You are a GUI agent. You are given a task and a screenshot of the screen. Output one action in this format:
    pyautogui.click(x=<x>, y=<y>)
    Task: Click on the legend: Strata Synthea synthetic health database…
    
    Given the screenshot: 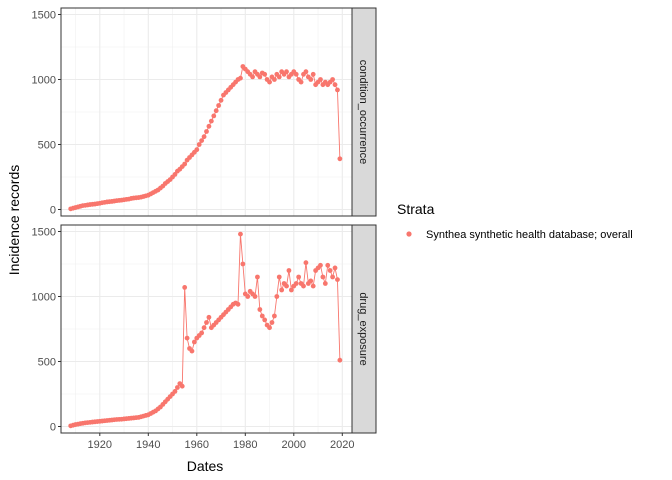 What is the action you would take?
    pyautogui.click(x=515, y=221)
    